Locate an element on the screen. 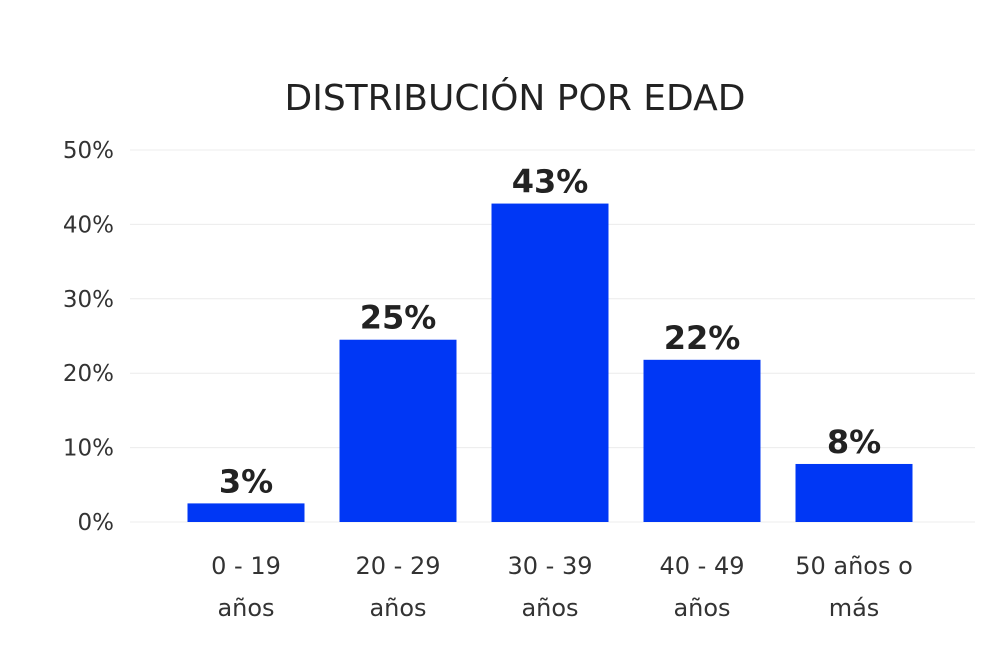 The width and height of the screenshot is (1000, 660). y-tick-label: 40% is located at coordinates (88, 225).